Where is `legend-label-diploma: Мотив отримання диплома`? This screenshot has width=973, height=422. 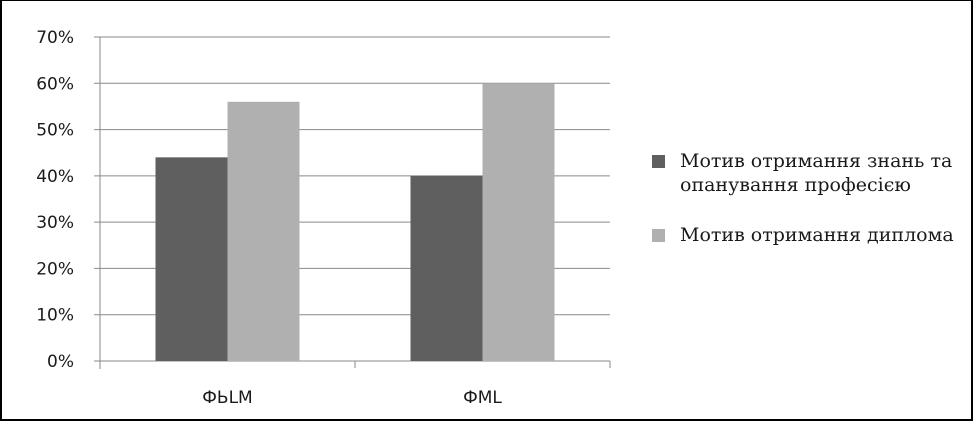 legend-label-diploma: Мотив отримання диплома is located at coordinates (817, 235).